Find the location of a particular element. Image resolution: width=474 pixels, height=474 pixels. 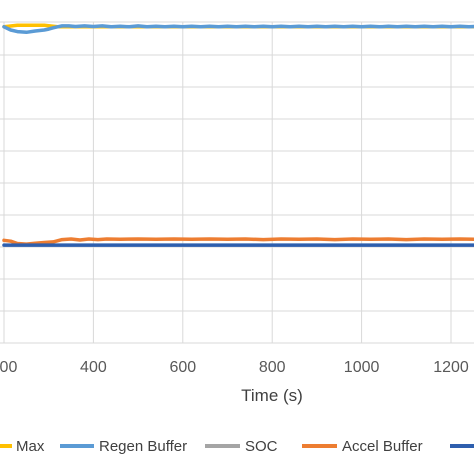

series-line-accel-buffer is located at coordinates (238, 241).